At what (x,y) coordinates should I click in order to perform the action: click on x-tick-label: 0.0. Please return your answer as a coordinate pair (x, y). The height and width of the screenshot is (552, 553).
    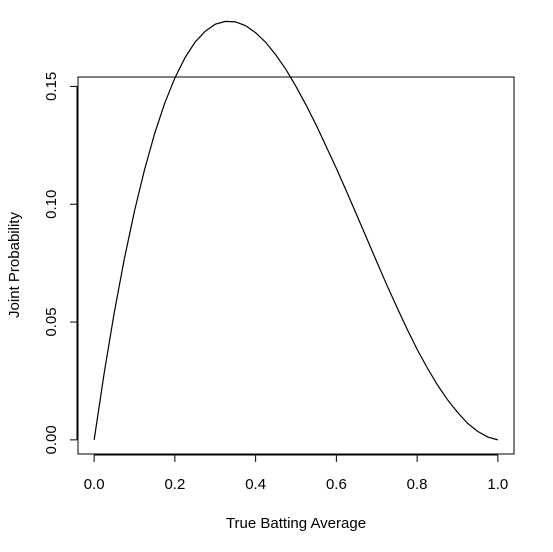
    Looking at the image, I should click on (94, 484).